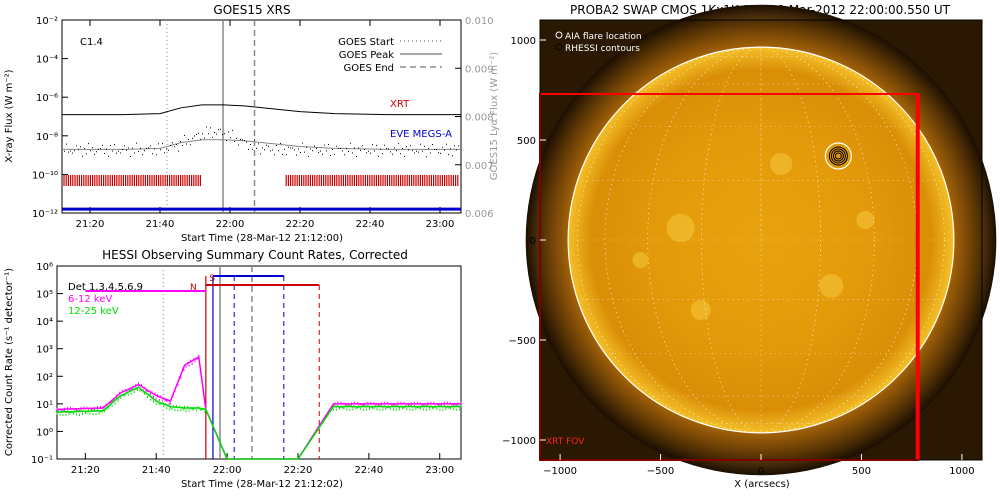 The width and height of the screenshot is (1000, 500). What do you see at coordinates (439, 470) in the screenshot?
I see `hessi-xtick-label: 23:00` at bounding box center [439, 470].